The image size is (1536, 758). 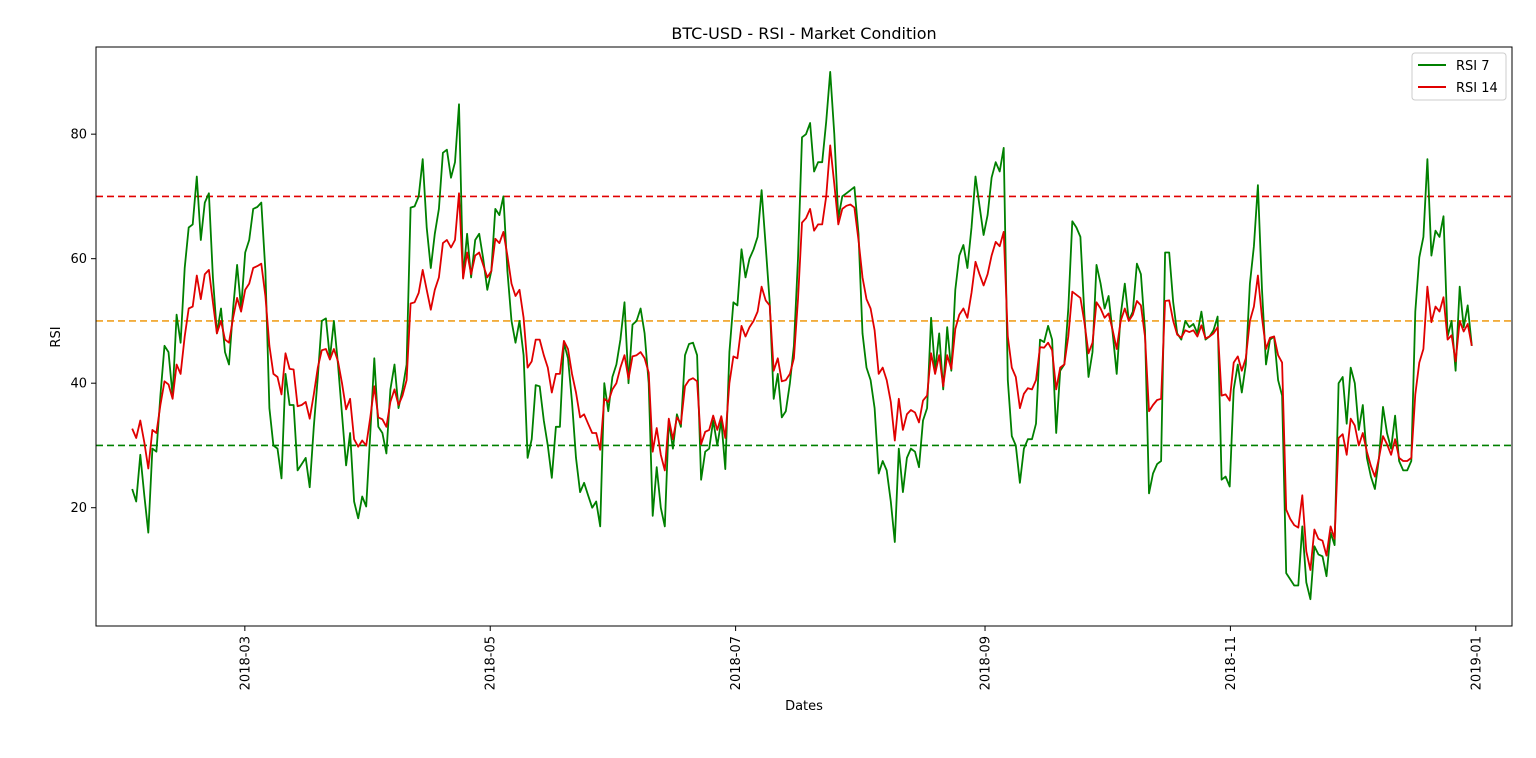 What do you see at coordinates (803, 33) in the screenshot?
I see `chart-title: BTC-USD - RSI - Market Condition` at bounding box center [803, 33].